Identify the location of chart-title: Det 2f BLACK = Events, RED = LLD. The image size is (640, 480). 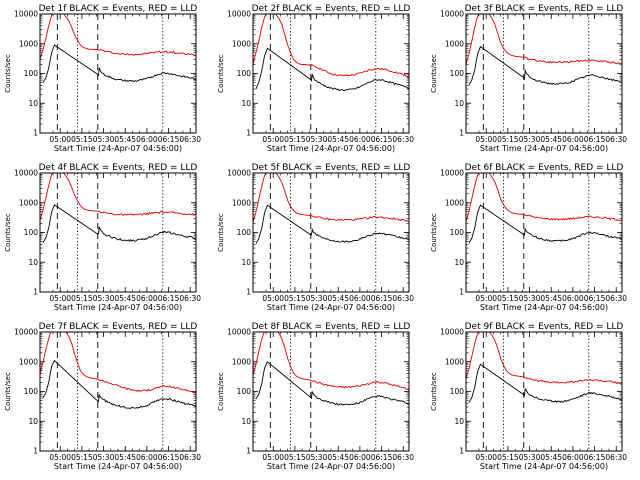
(331, 9).